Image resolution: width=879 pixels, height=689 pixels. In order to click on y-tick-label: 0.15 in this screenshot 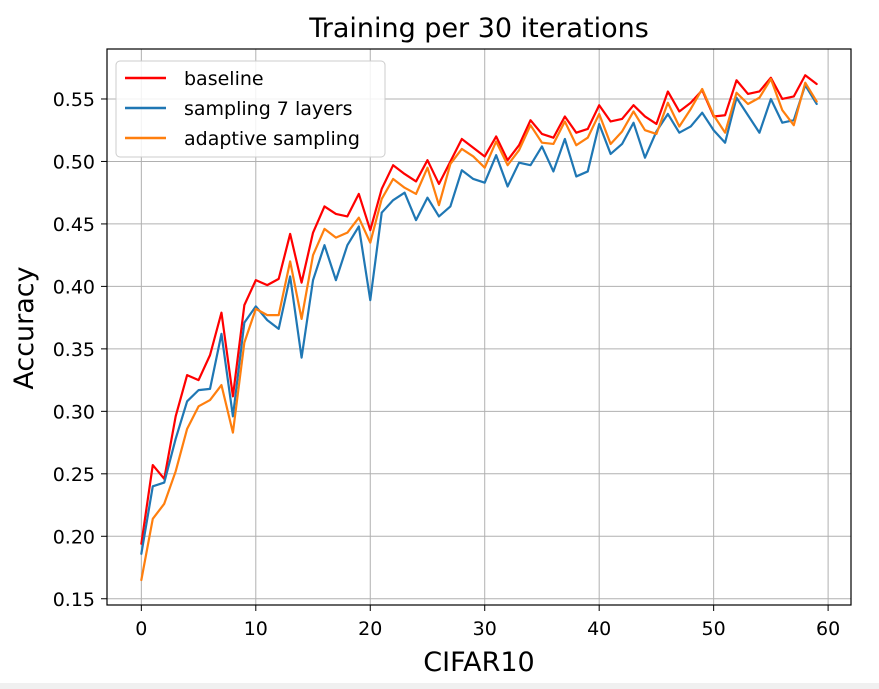, I will do `click(74, 600)`.